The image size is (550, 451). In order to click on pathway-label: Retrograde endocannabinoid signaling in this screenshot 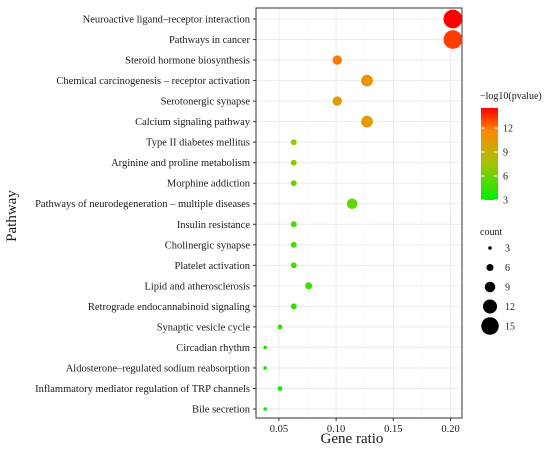, I will do `click(169, 307)`.